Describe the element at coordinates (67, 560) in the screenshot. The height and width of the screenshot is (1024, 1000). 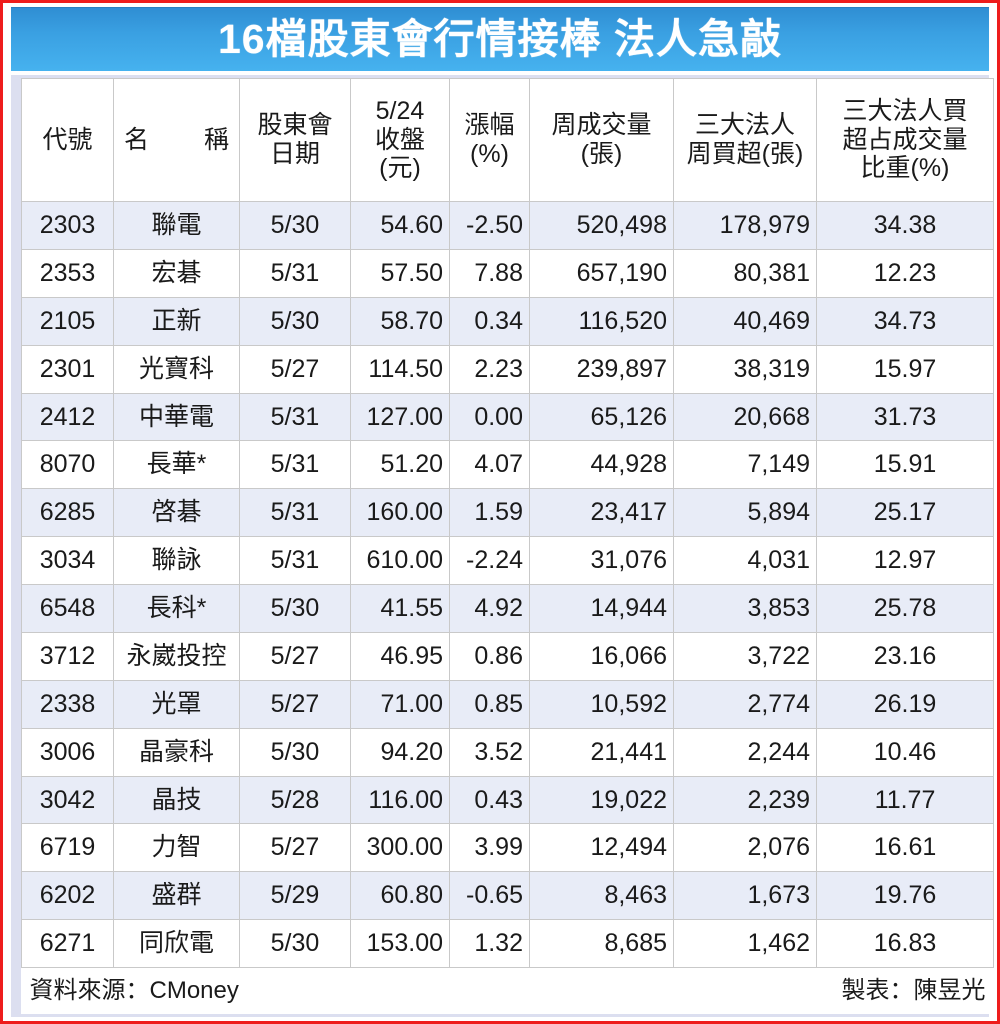
I see `cell-code: 3034` at that location.